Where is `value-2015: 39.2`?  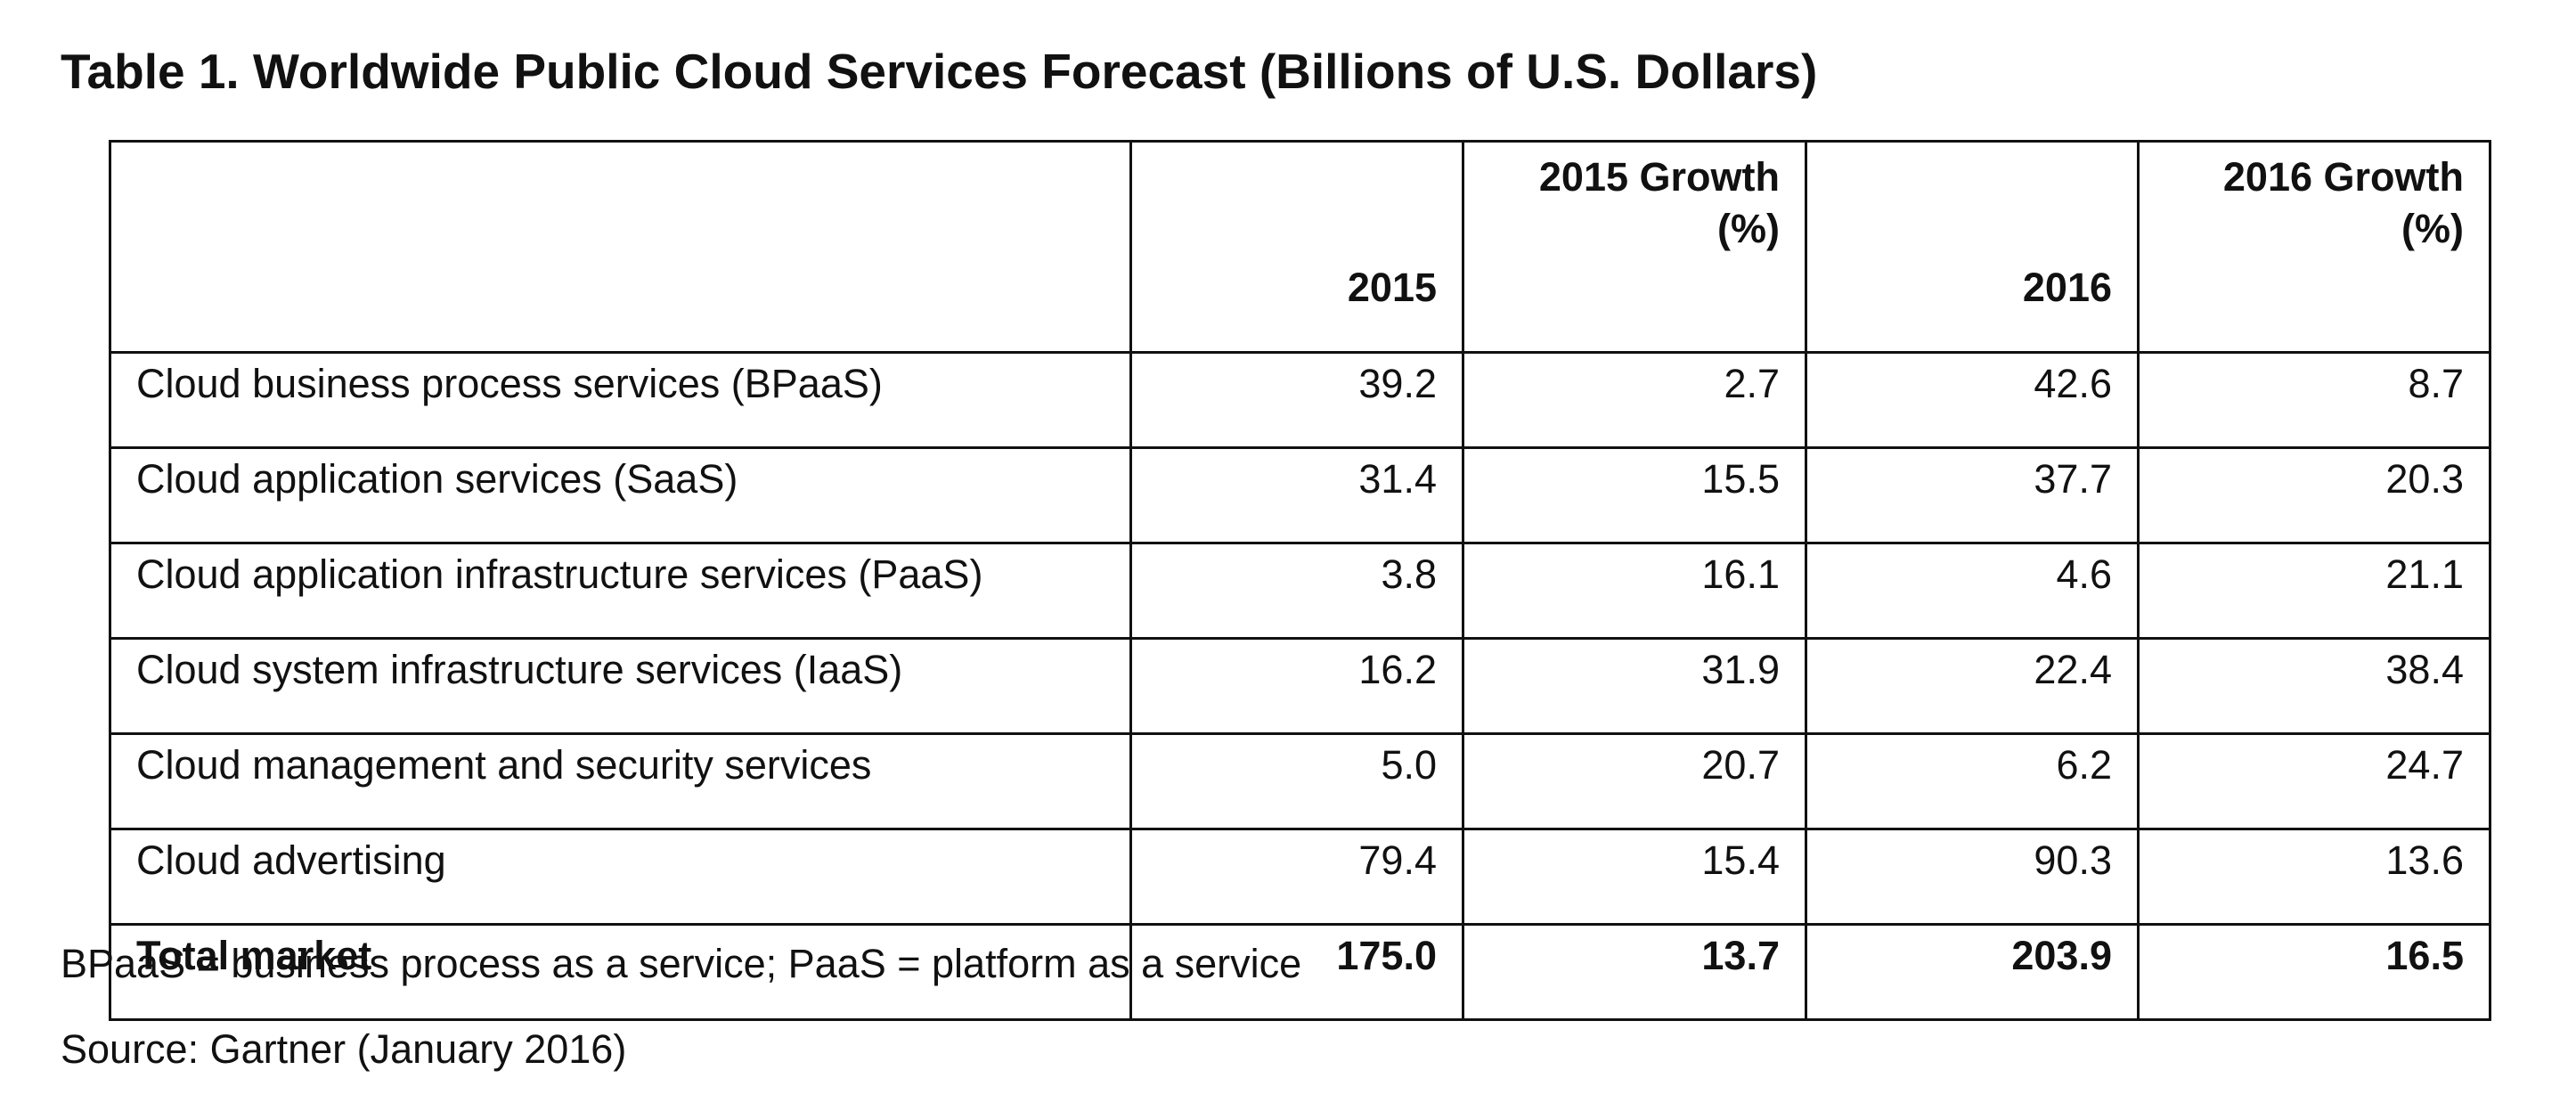 value-2015: 39.2 is located at coordinates (1296, 400).